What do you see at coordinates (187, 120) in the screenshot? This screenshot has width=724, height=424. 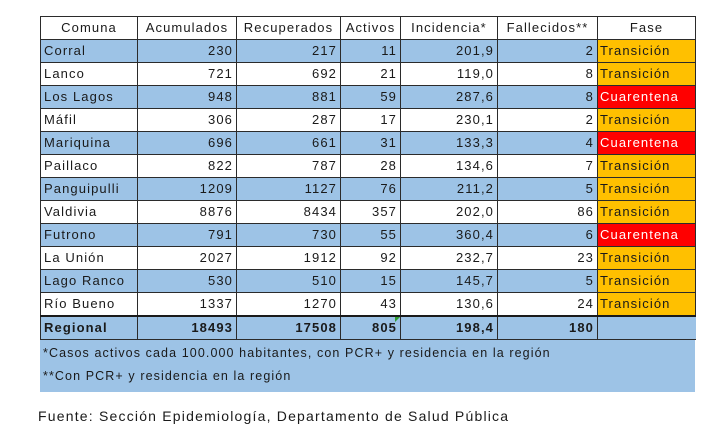 I see `cell-acumulados: 306` at bounding box center [187, 120].